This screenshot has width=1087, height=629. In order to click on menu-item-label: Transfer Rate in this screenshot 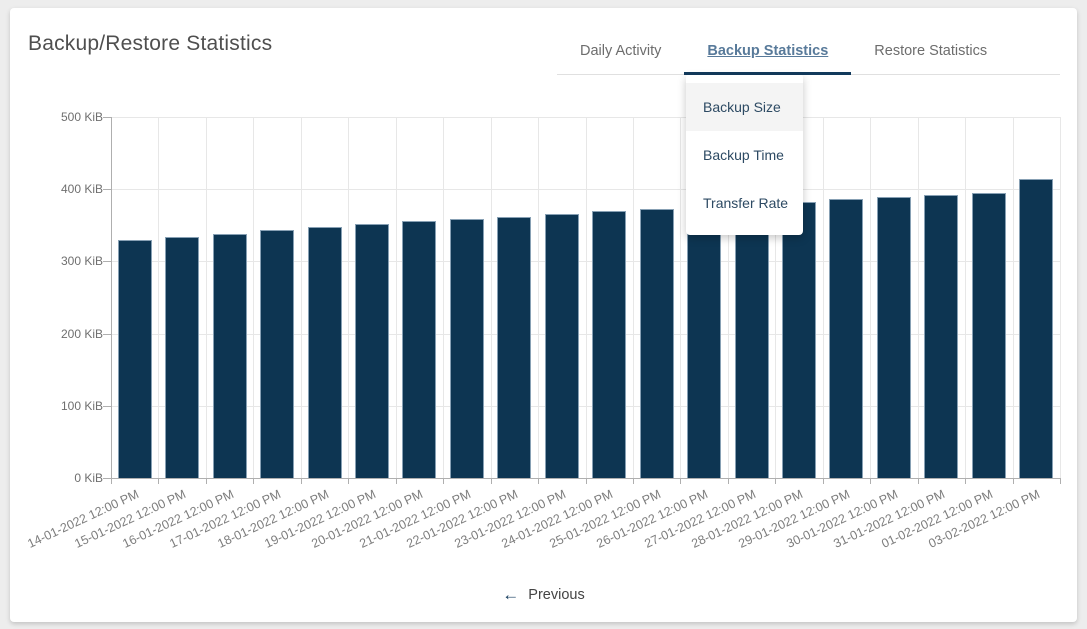, I will do `click(746, 203)`.